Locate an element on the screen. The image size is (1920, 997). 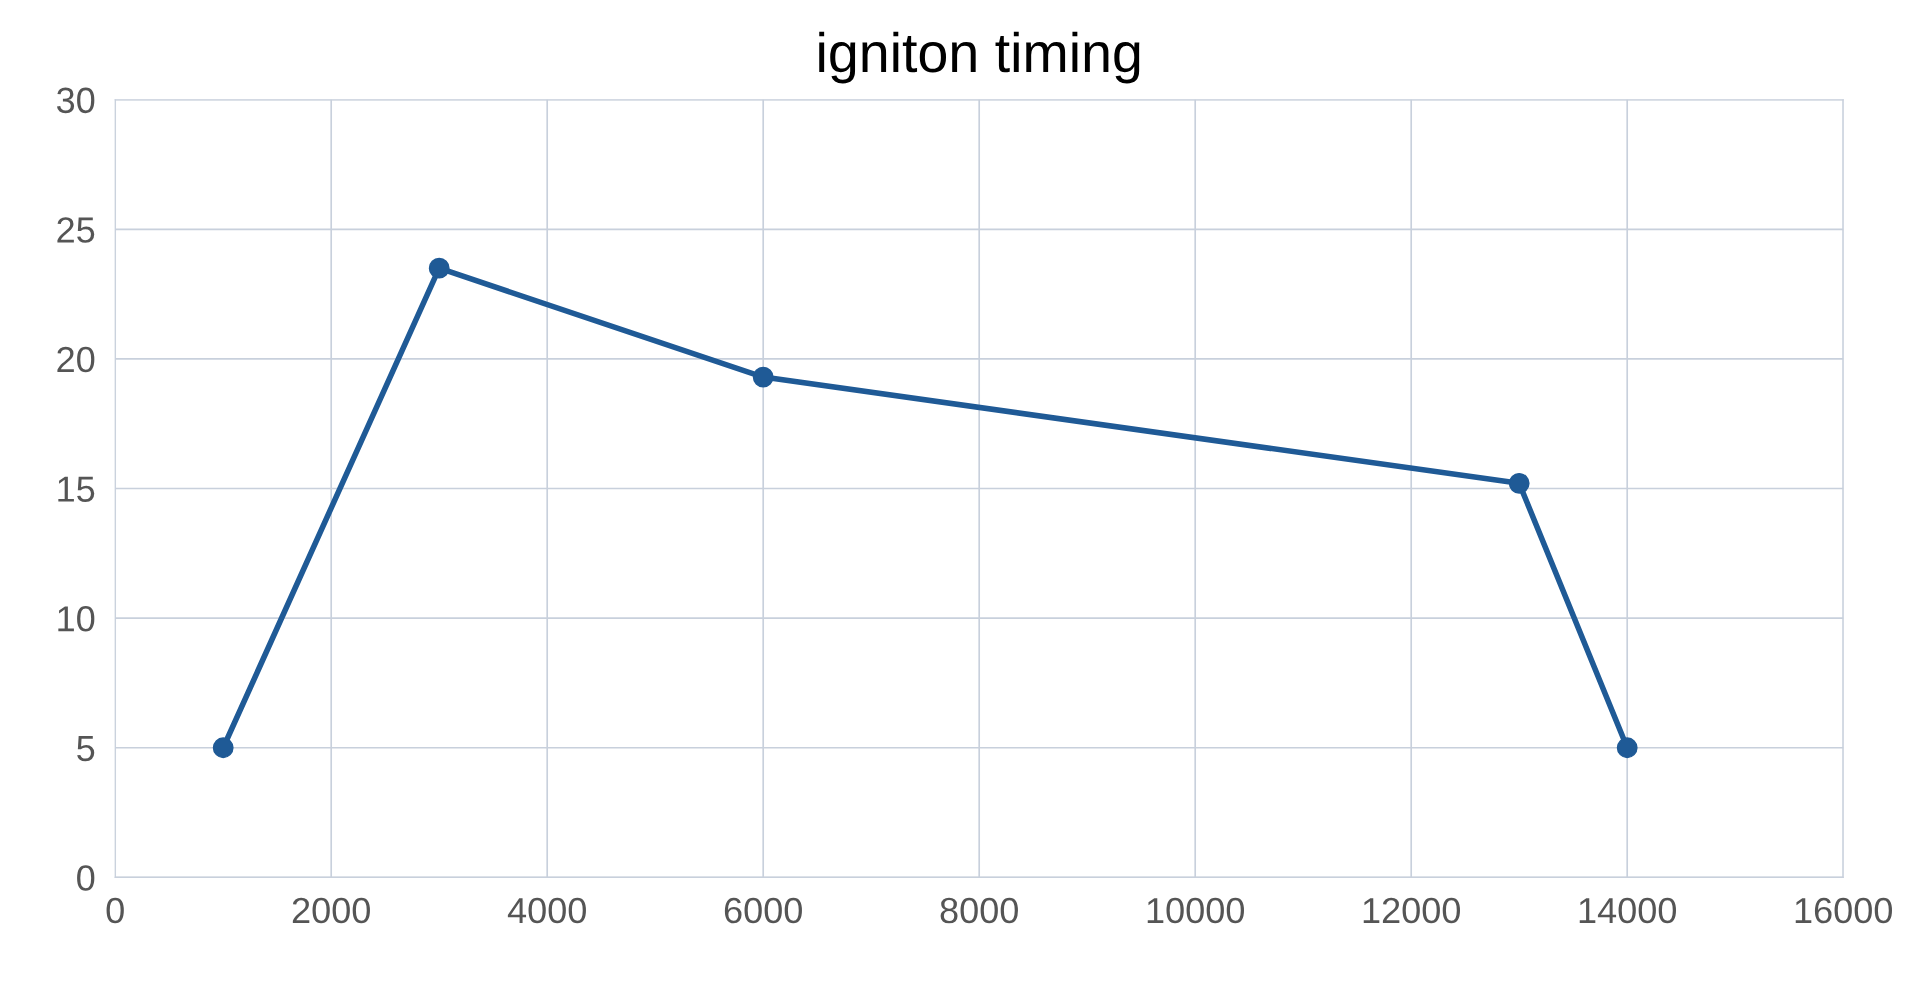
y-tick-label: 15 is located at coordinates (76, 489).